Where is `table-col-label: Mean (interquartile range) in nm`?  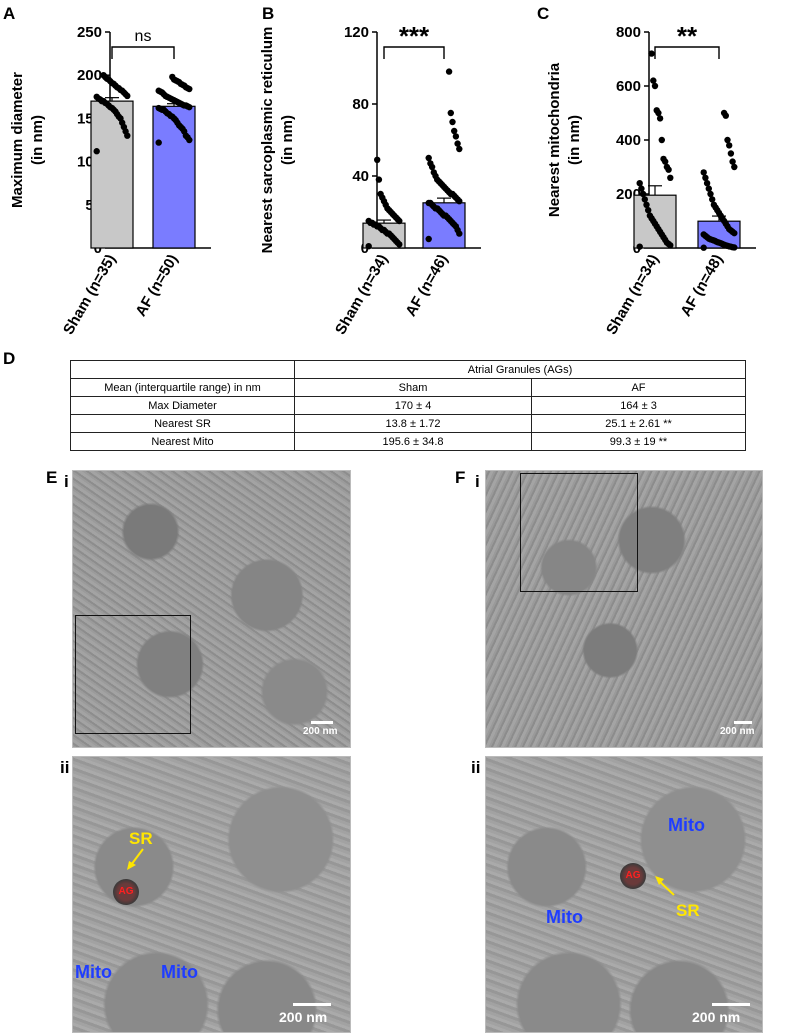
table-col-label: Mean (interquartile range) in nm is located at coordinates (182, 387).